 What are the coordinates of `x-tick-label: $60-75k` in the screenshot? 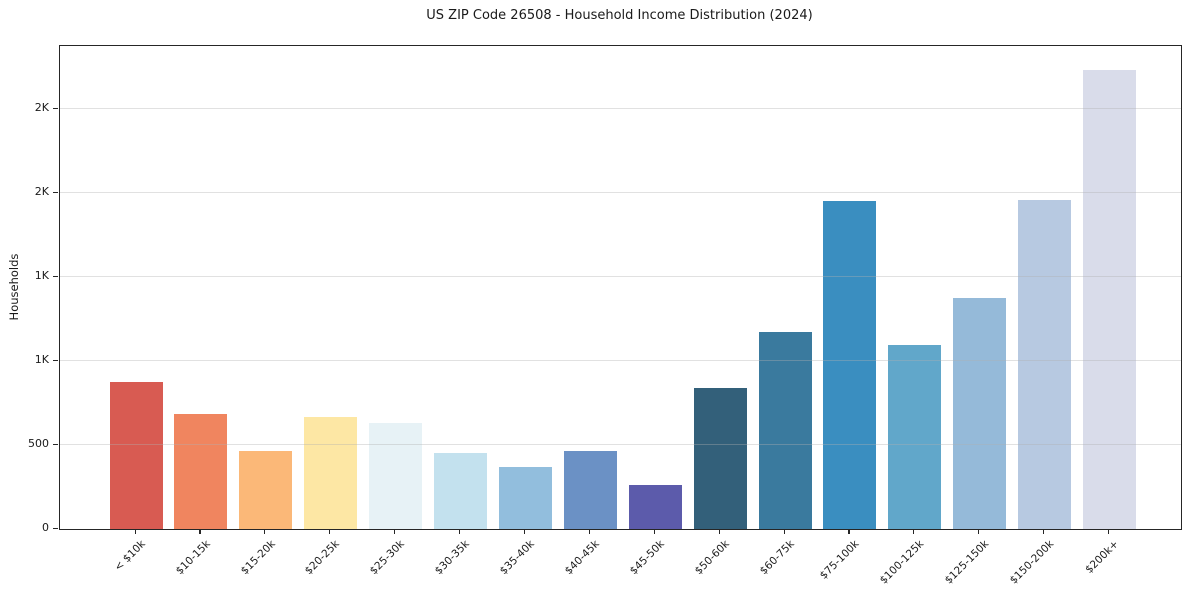 It's located at (777, 558).